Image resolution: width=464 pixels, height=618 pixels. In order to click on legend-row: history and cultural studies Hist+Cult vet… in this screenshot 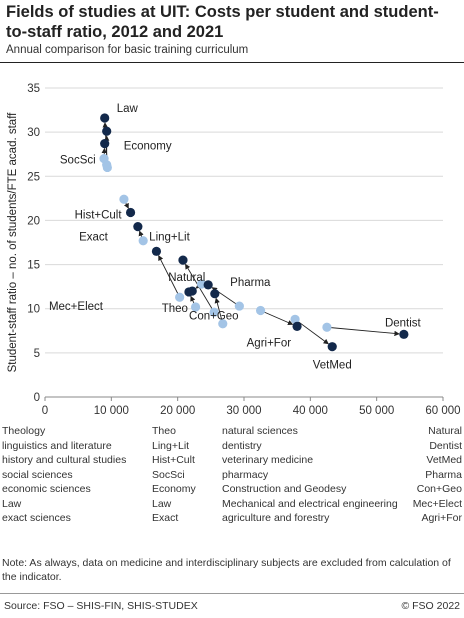, I will do `click(232, 461)`.